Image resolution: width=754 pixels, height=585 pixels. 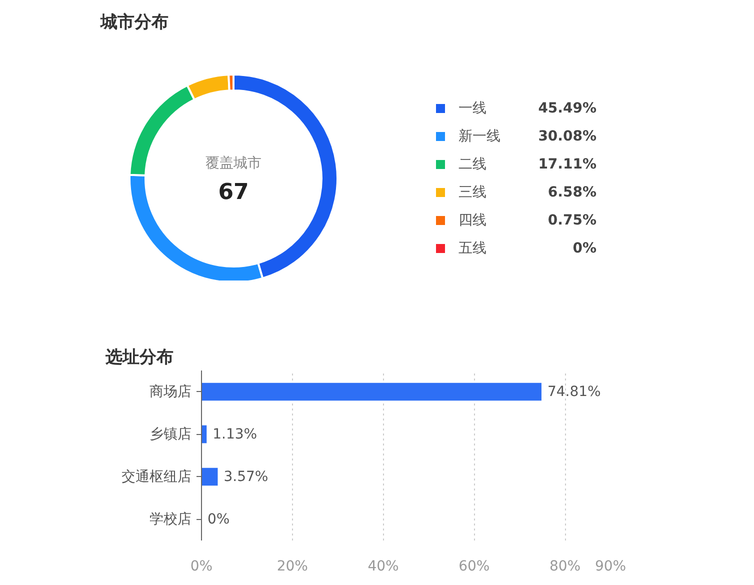 What do you see at coordinates (171, 392) in the screenshot?
I see `y-tick-label: 商场店` at bounding box center [171, 392].